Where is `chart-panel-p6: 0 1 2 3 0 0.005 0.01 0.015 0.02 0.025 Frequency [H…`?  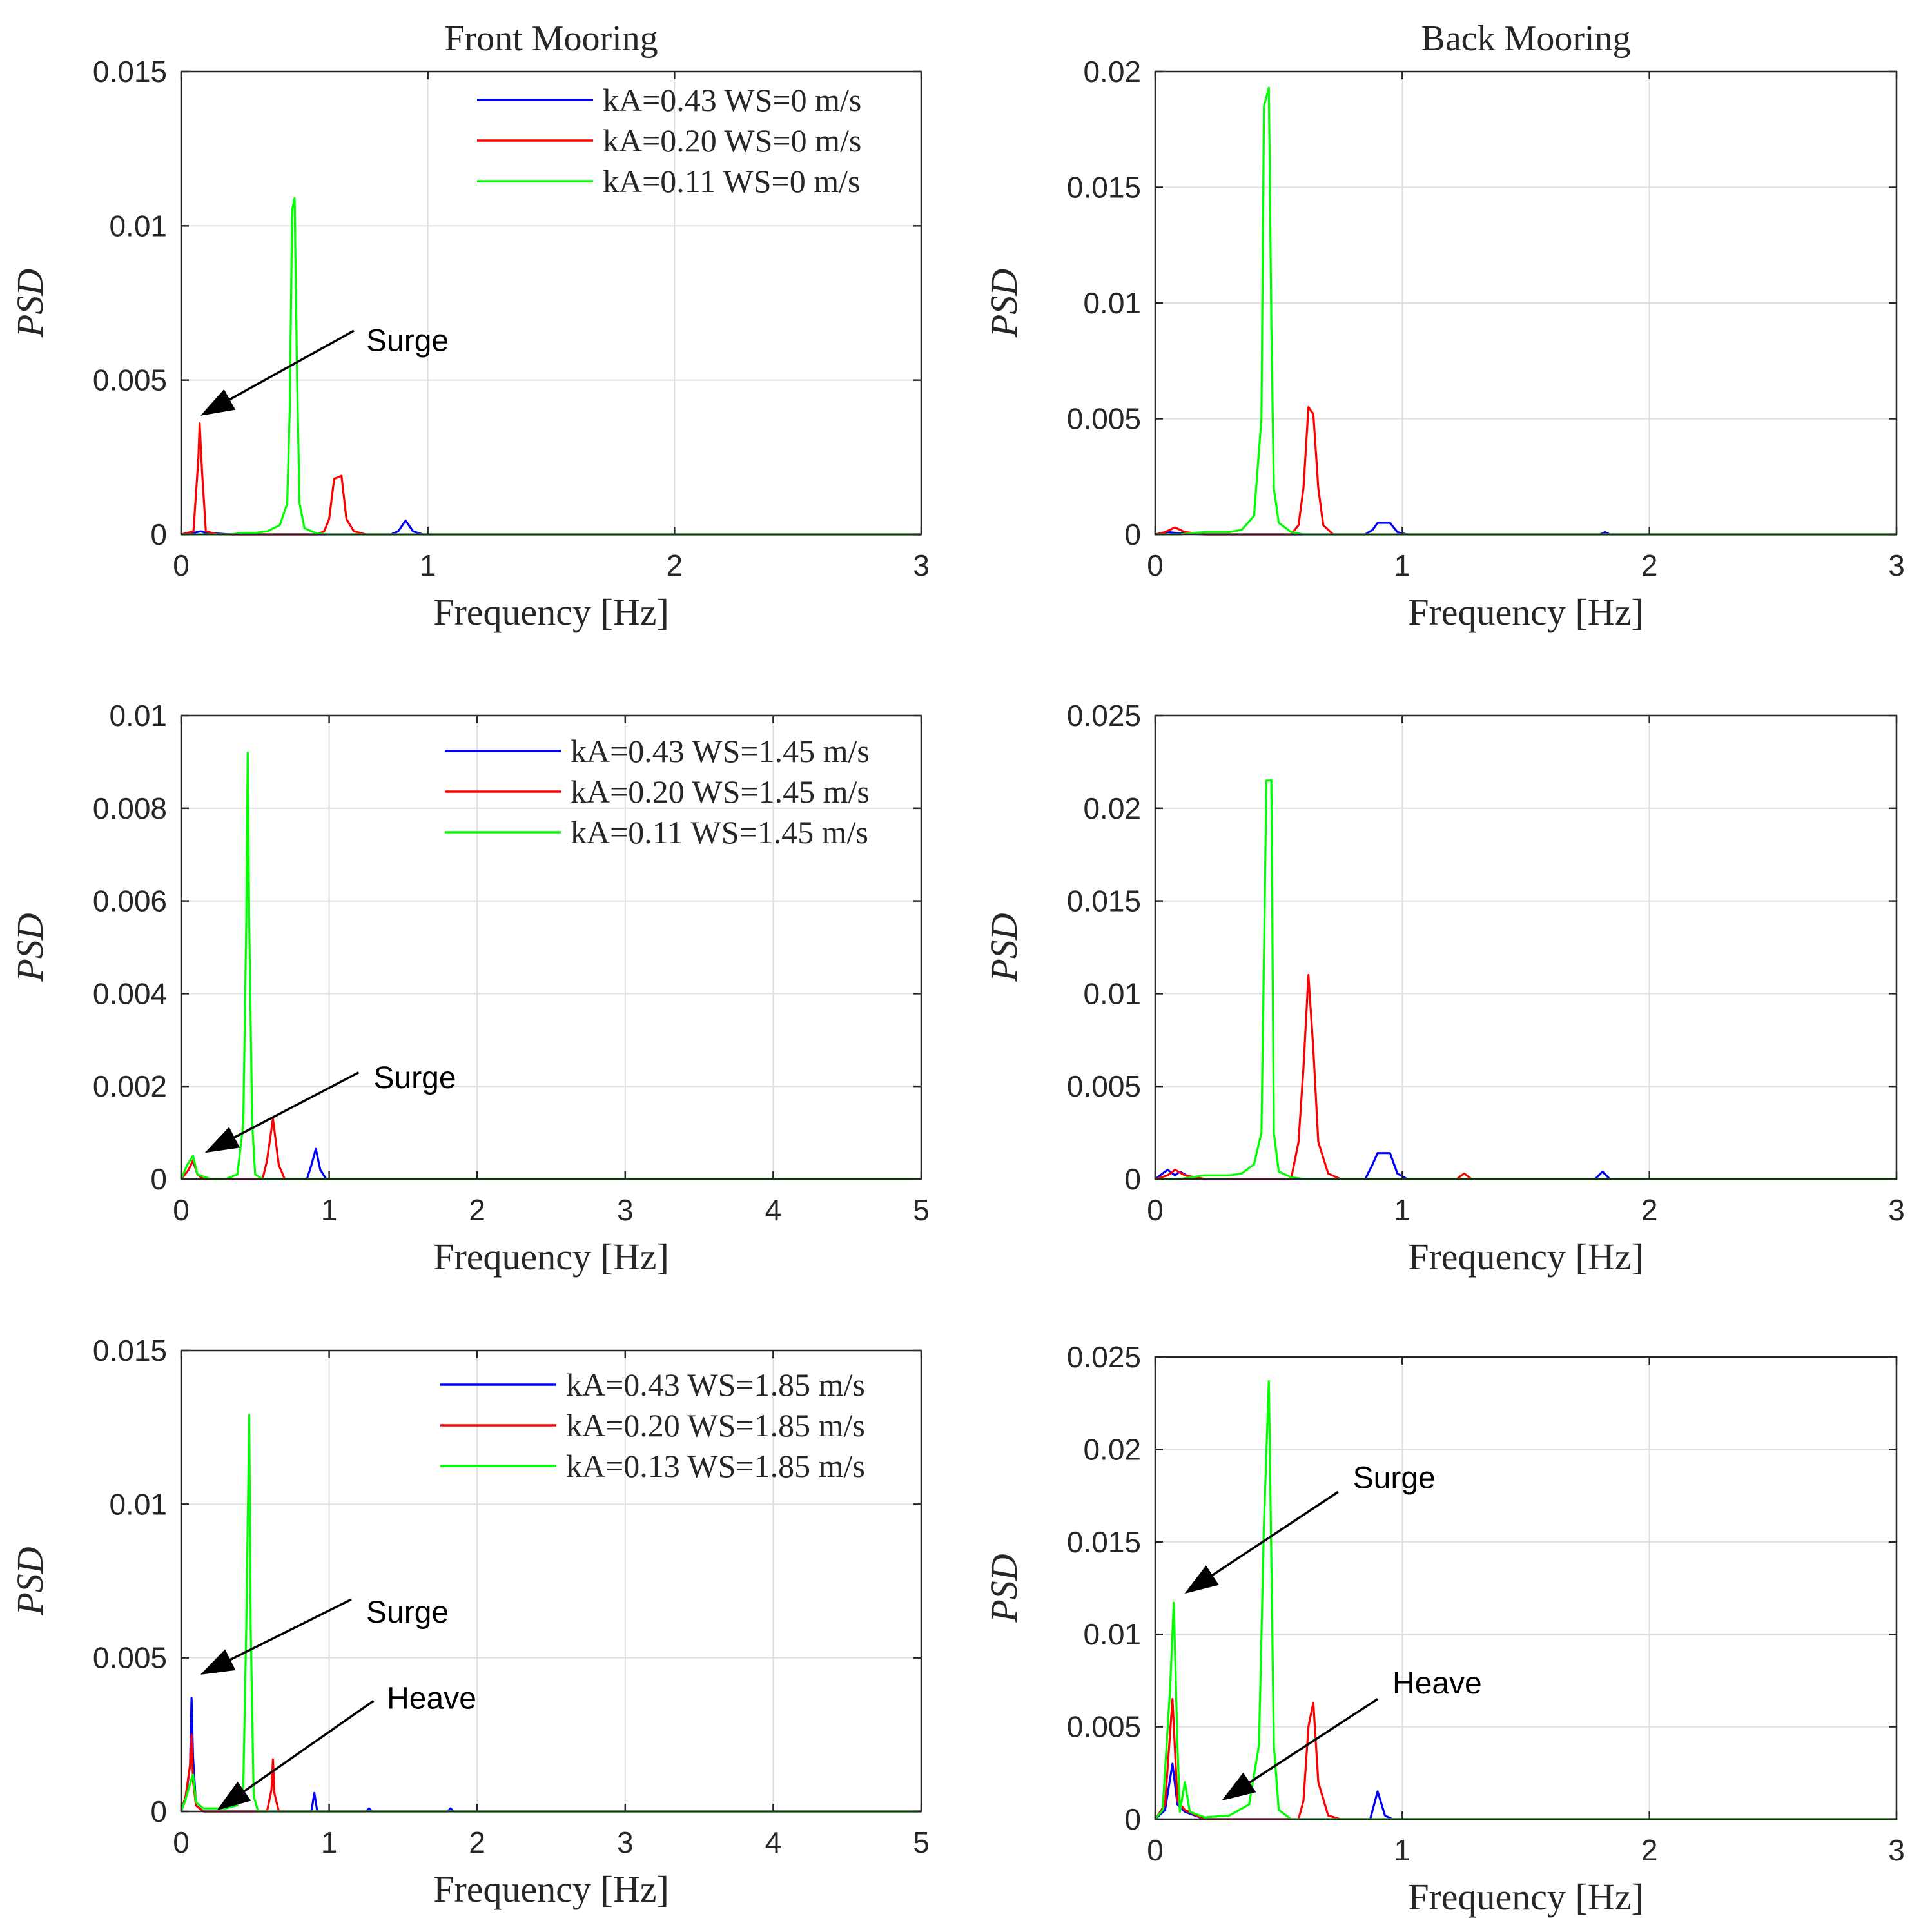 chart-panel-p6: 0 1 2 3 0 0.005 0.01 0.015 0.02 0.025 Frequency [H… is located at coordinates (1444, 1629).